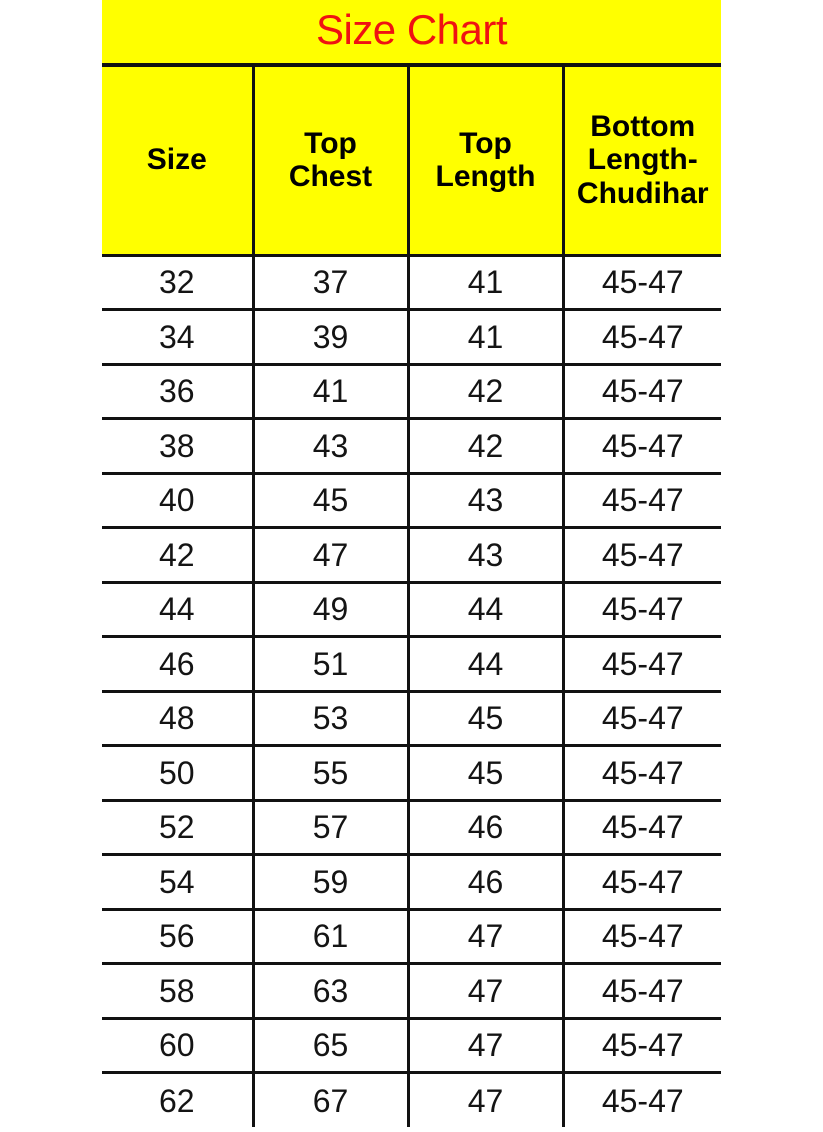 Image resolution: width=823 pixels, height=1132 pixels. What do you see at coordinates (330, 555) in the screenshot?
I see `cell-top-chest: 47` at bounding box center [330, 555].